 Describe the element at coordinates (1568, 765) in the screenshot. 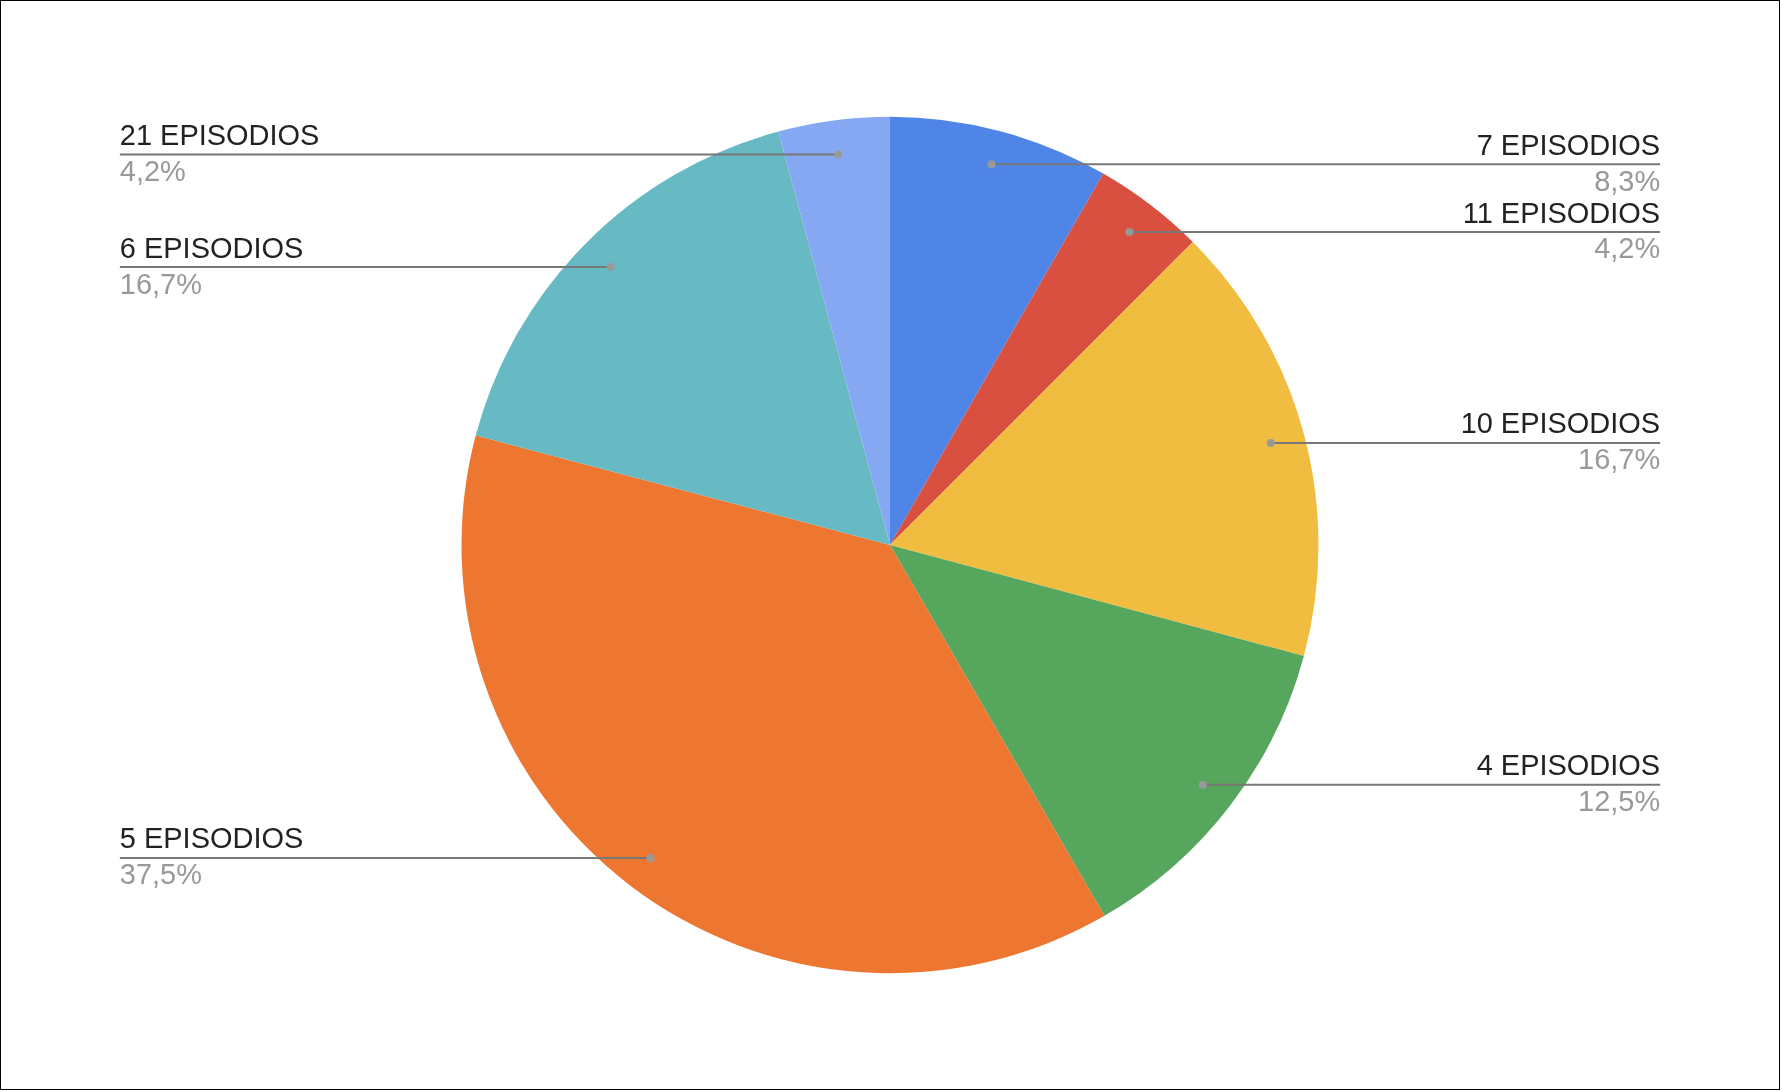

I see `slice-label: 4 EPISODIOS` at that location.